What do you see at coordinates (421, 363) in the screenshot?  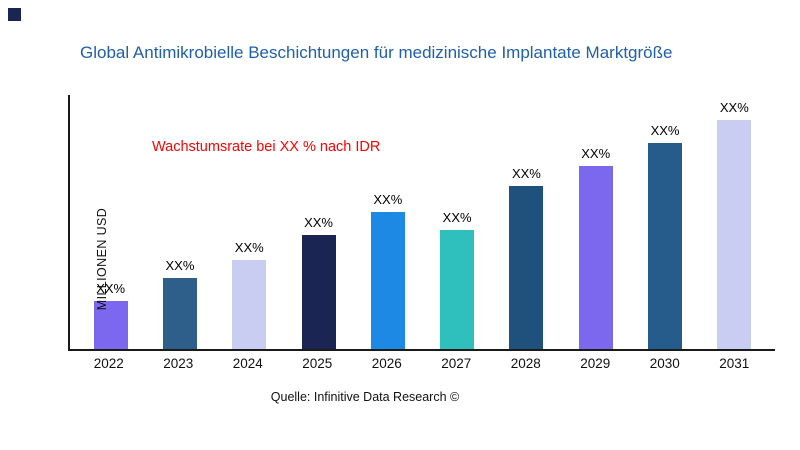 I see `x-axis-tick-labels: 2022 2023 2024 2025 2026 2027 2028 2029 2030 2031` at bounding box center [421, 363].